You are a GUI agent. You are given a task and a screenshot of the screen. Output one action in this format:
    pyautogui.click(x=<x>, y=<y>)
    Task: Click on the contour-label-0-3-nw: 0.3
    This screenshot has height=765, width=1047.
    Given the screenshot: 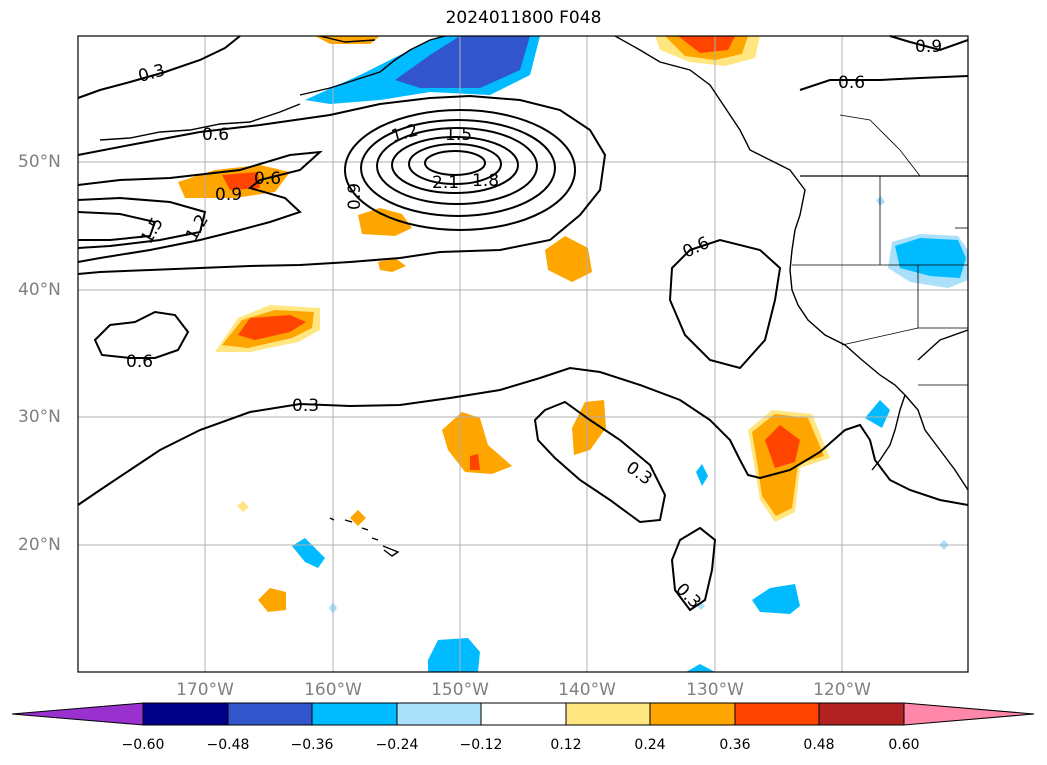 What is the action you would take?
    pyautogui.click(x=151, y=74)
    